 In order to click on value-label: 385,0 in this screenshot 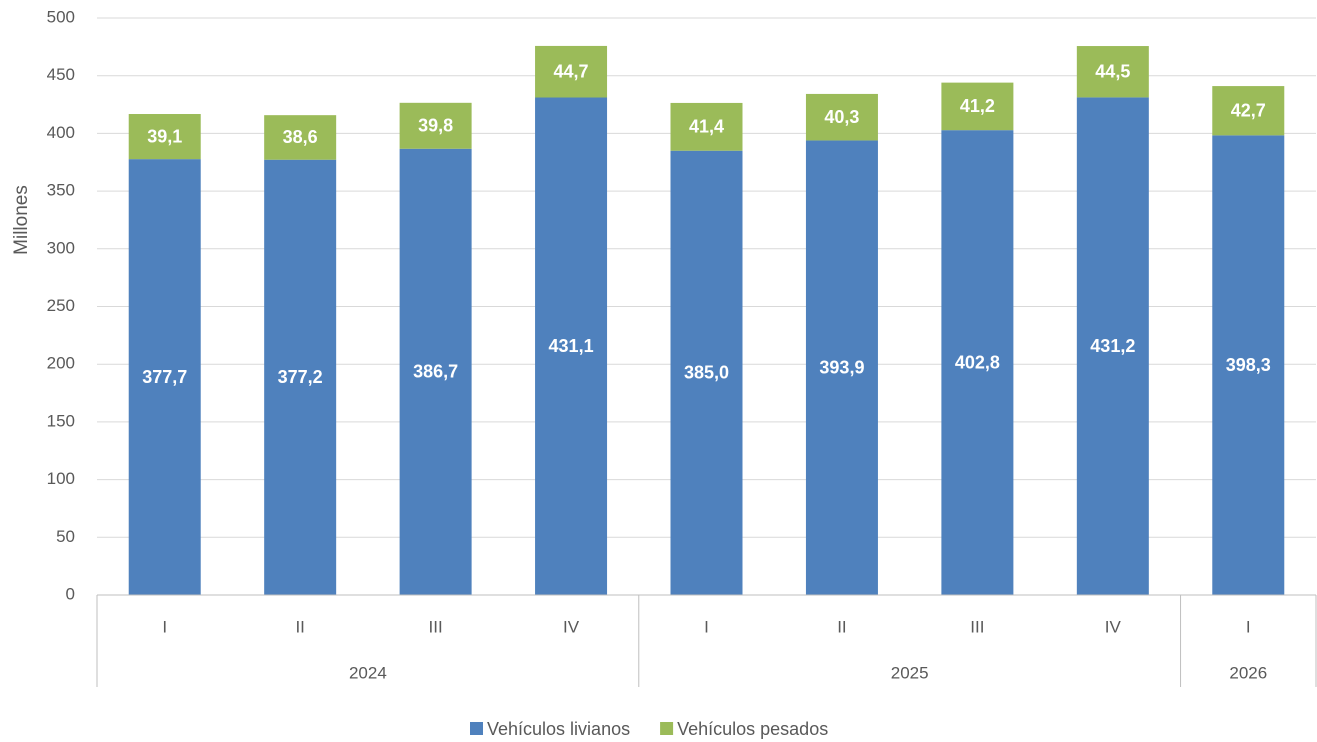, I will do `click(706, 373)`.